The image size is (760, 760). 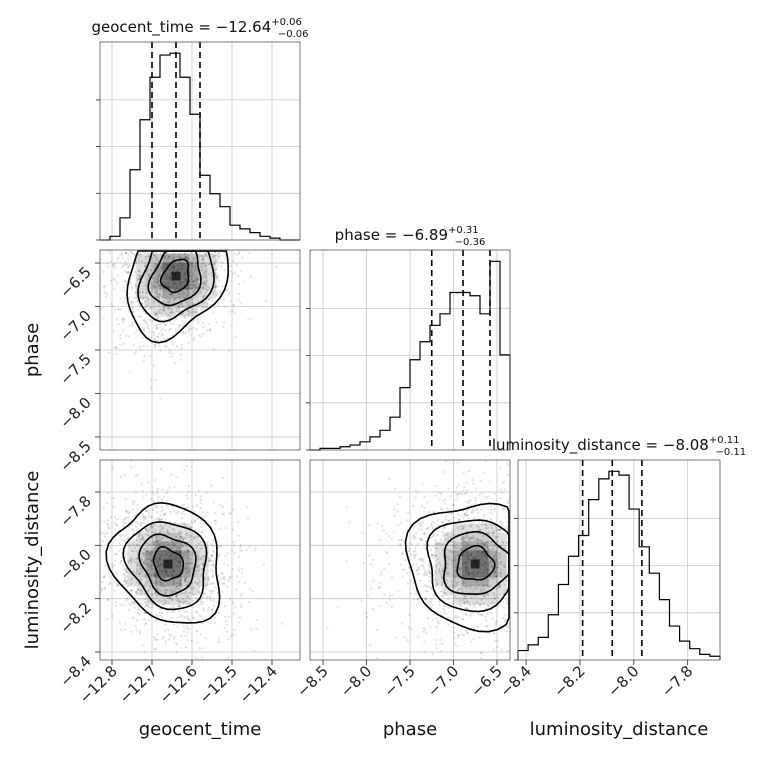 I want to click on panel-luminosity_distance-vs-phase-density-cell, so click(x=502, y=573).